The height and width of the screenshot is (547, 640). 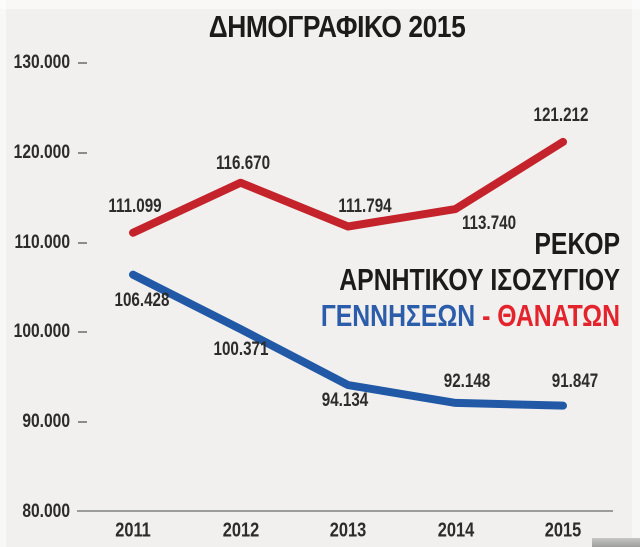 What do you see at coordinates (345, 401) in the screenshot?
I see `births-value-label: 94.134` at bounding box center [345, 401].